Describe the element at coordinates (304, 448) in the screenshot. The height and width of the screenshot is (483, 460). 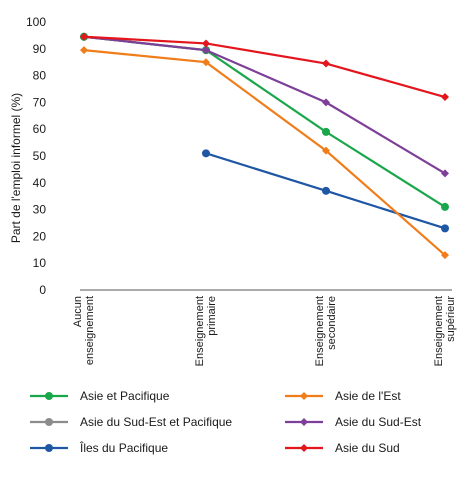
I see `legend-marker-asie-du-sud` at that location.